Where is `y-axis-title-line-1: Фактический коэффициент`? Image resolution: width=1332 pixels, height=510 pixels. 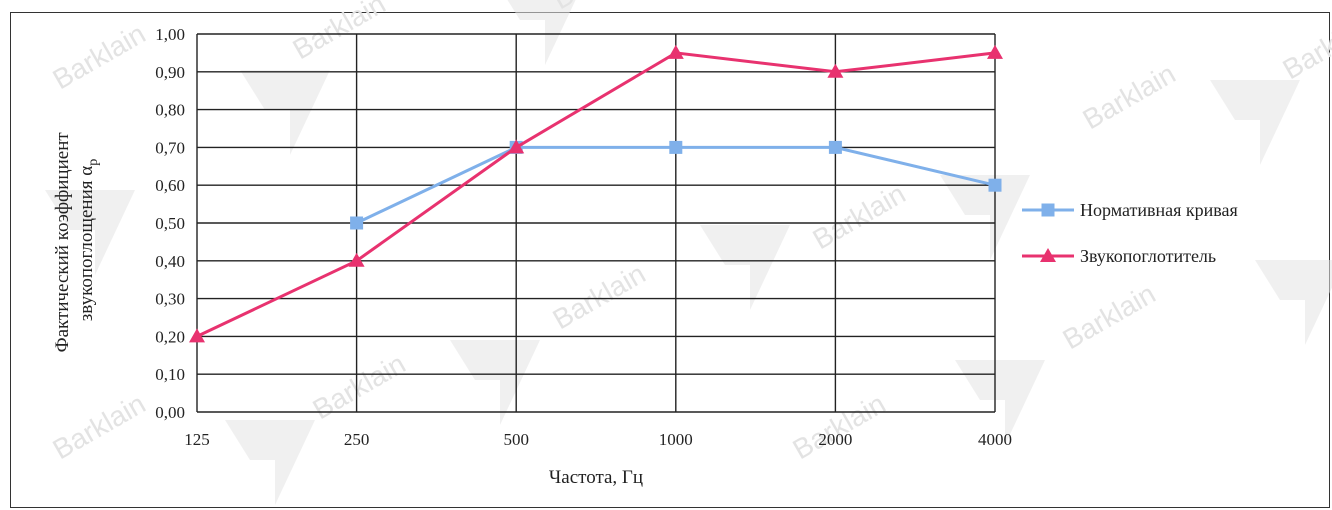
y-axis-title-line-1: Фактический коэффициент is located at coordinates (62, 242).